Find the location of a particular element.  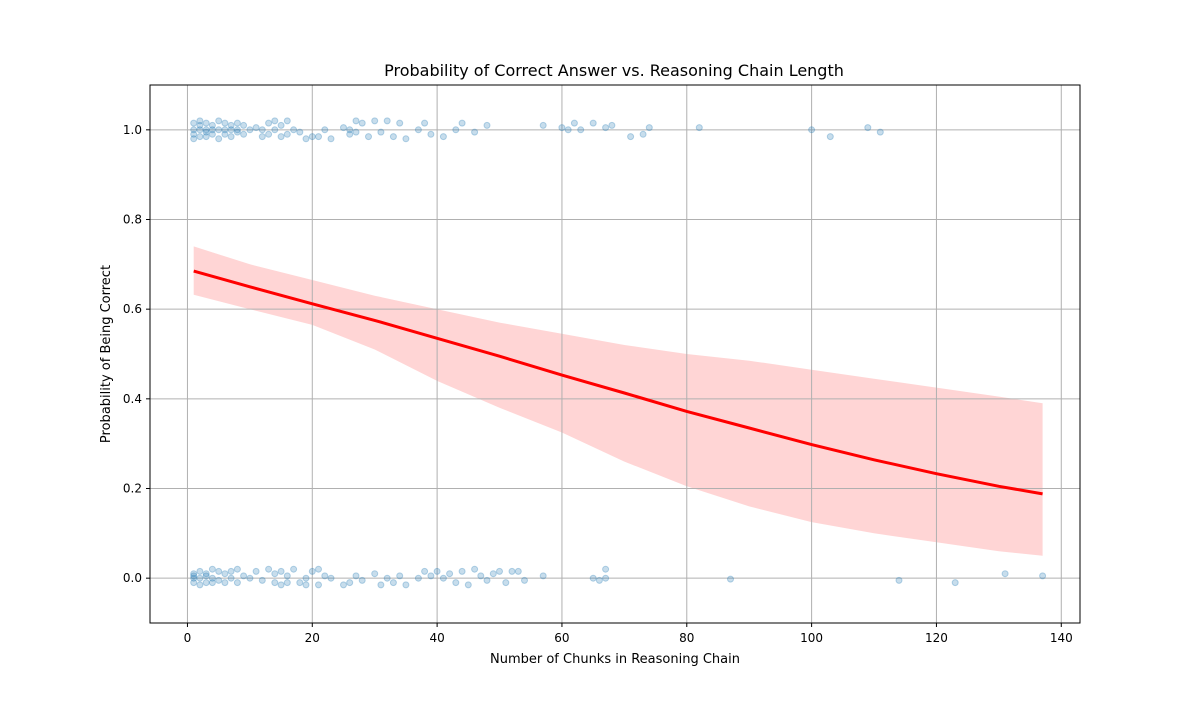

y-tick-label: 0.0 is located at coordinates (132, 578).